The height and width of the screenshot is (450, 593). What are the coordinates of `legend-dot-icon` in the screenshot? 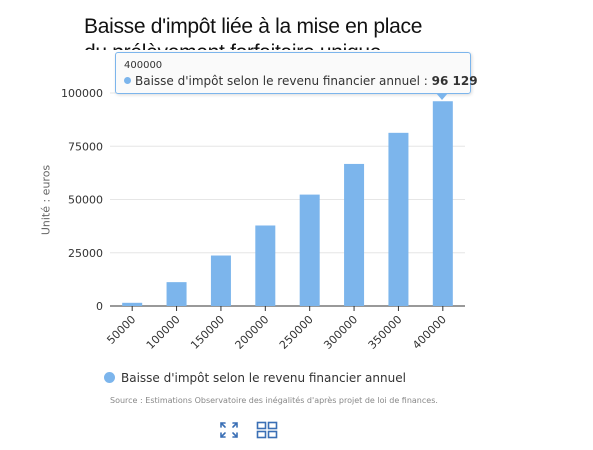 It's located at (109, 377).